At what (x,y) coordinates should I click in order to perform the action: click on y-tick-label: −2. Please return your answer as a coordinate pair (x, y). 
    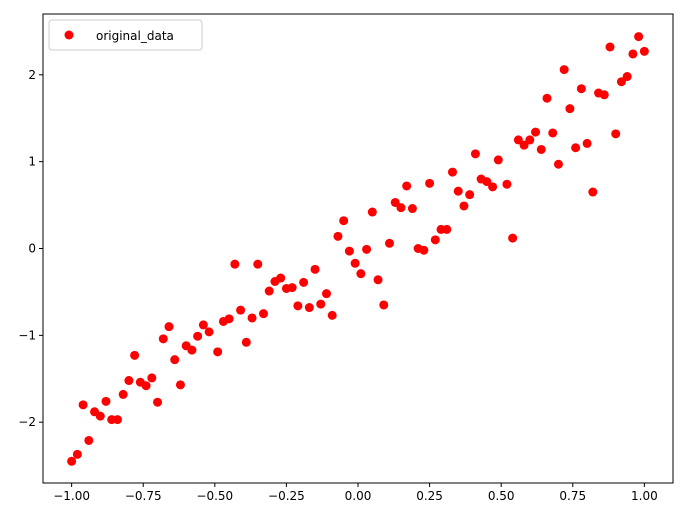
    Looking at the image, I should click on (27, 422).